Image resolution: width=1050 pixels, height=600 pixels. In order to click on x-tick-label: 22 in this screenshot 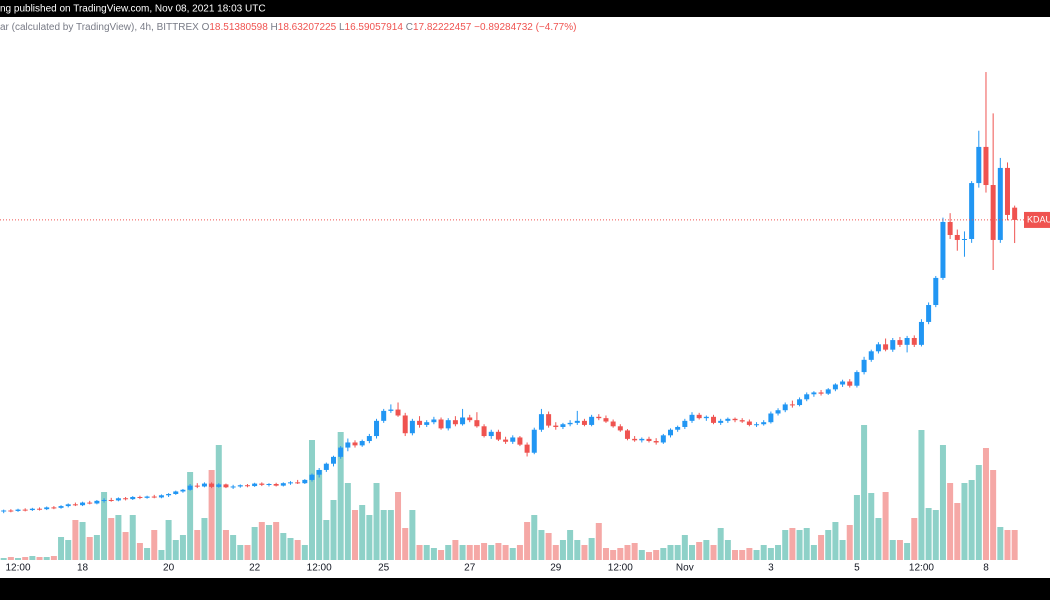, I will do `click(255, 568)`.